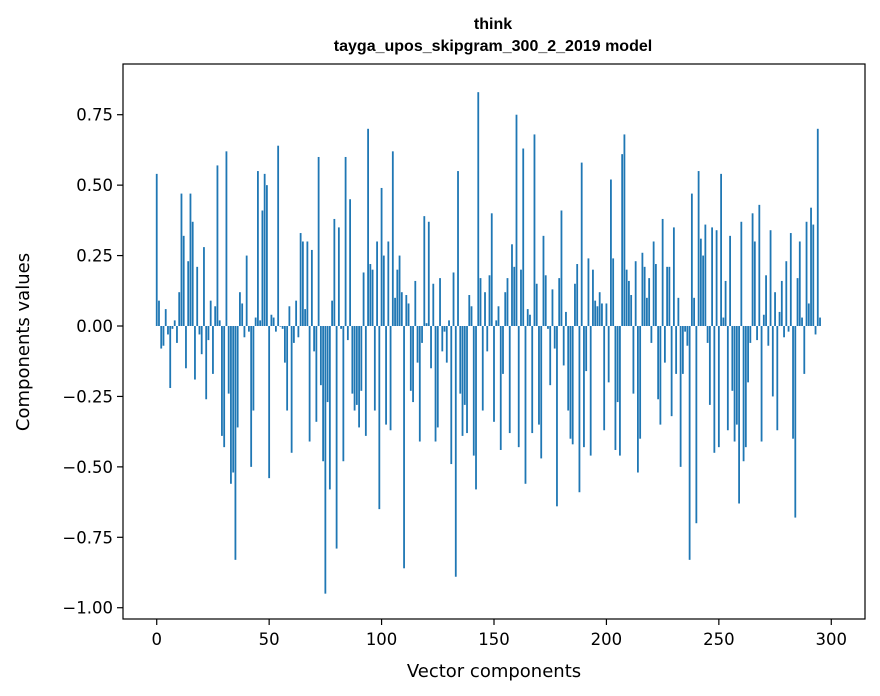 This screenshot has width=880, height=696. I want to click on x-tick-label: 50, so click(269, 639).